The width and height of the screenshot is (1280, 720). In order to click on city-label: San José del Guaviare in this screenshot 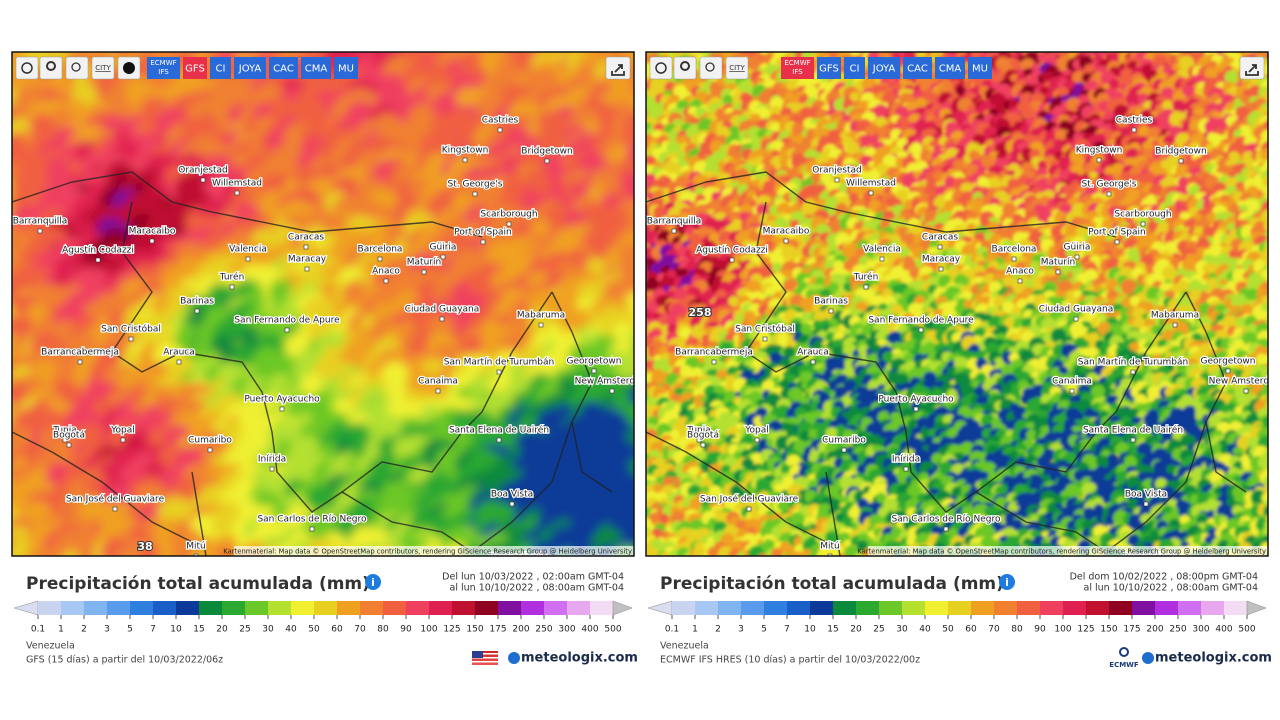, I will do `click(115, 499)`.